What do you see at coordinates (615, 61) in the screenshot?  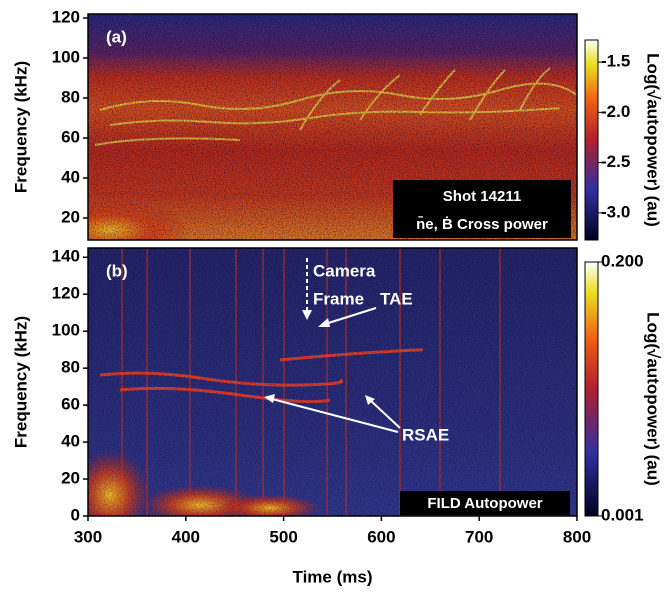 I see `colorbar-tick-label: -1.5` at bounding box center [615, 61].